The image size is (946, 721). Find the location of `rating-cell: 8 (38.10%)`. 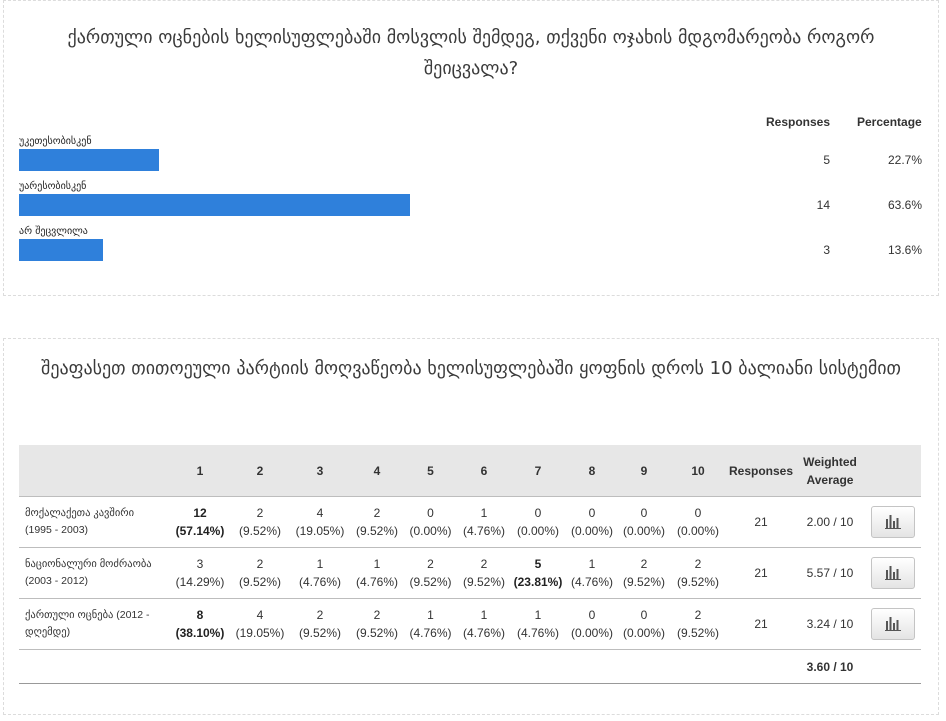

rating-cell: 8 (38.10%) is located at coordinates (200, 624).